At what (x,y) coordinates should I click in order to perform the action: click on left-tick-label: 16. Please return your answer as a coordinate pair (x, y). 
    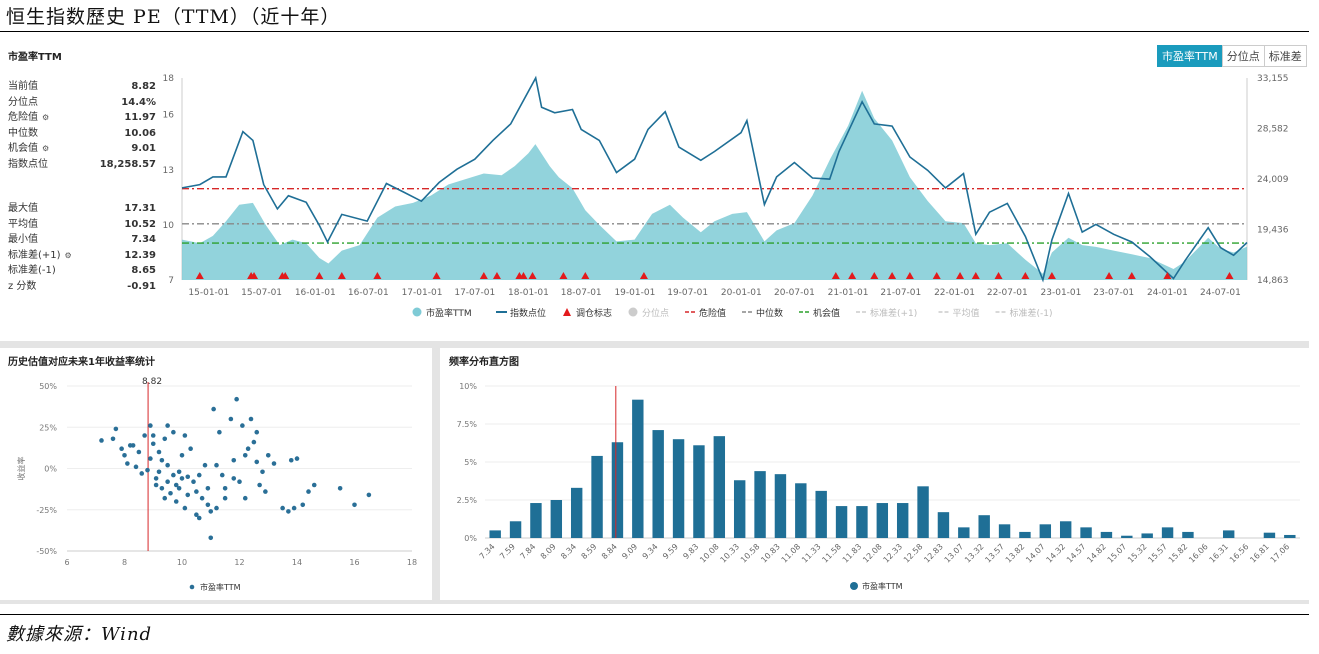
    Looking at the image, I should click on (169, 116).